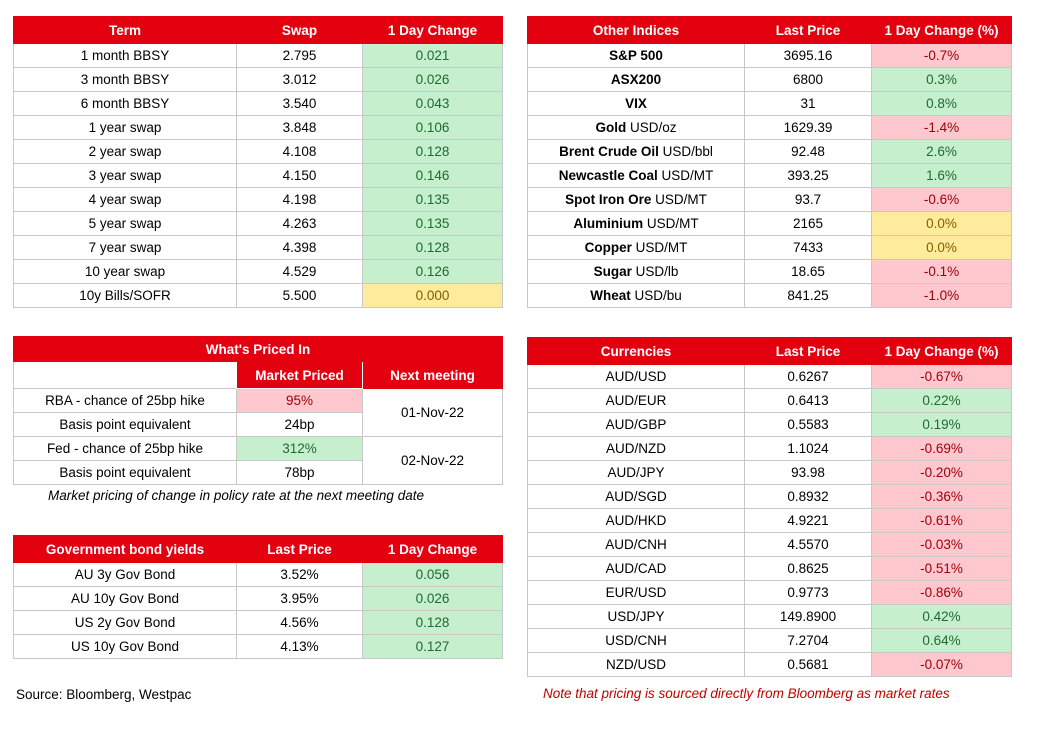  What do you see at coordinates (769, 616) in the screenshot?
I see `table-row: USD/JPY 149.8900 0.42%` at bounding box center [769, 616].